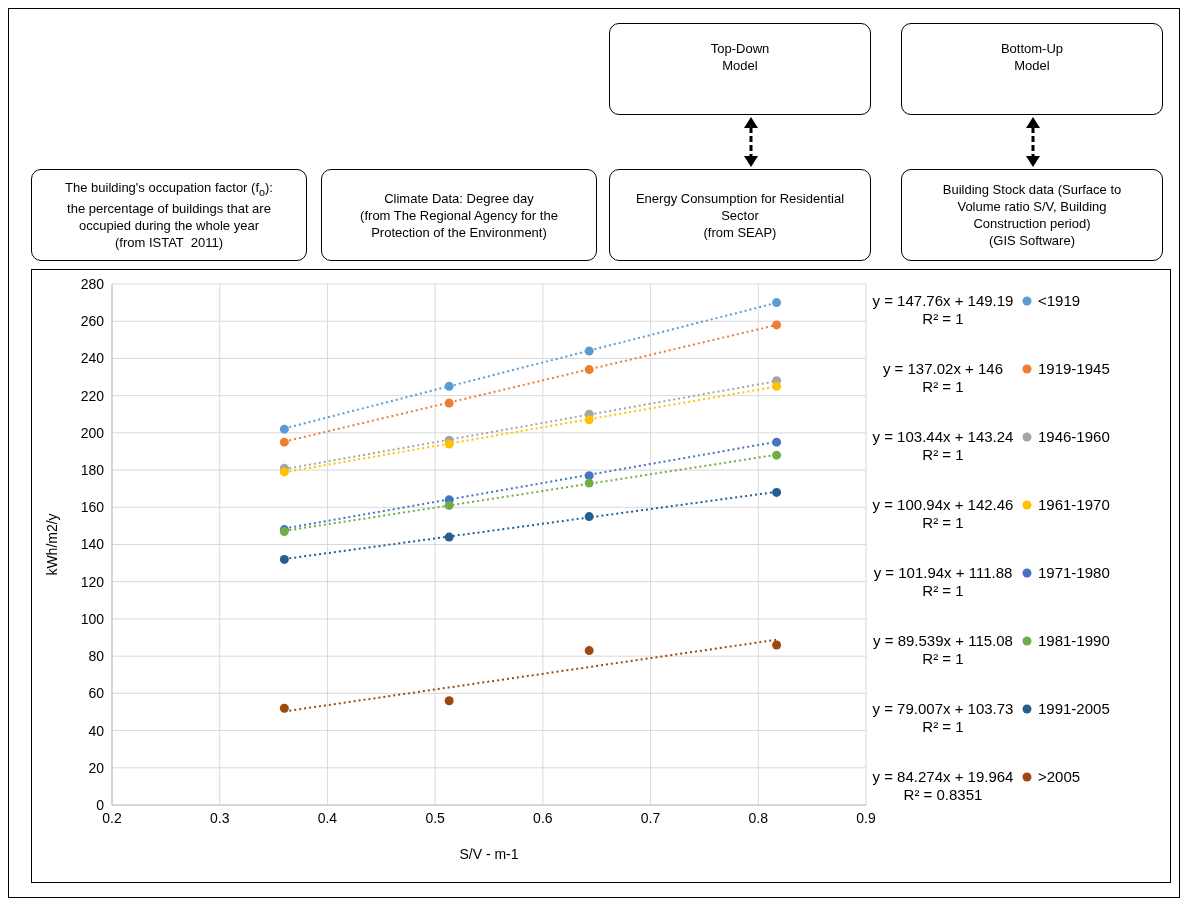 This screenshot has height=908, width=1188. Describe the element at coordinates (112, 817) in the screenshot. I see `x-tick-label: 0.2` at that location.